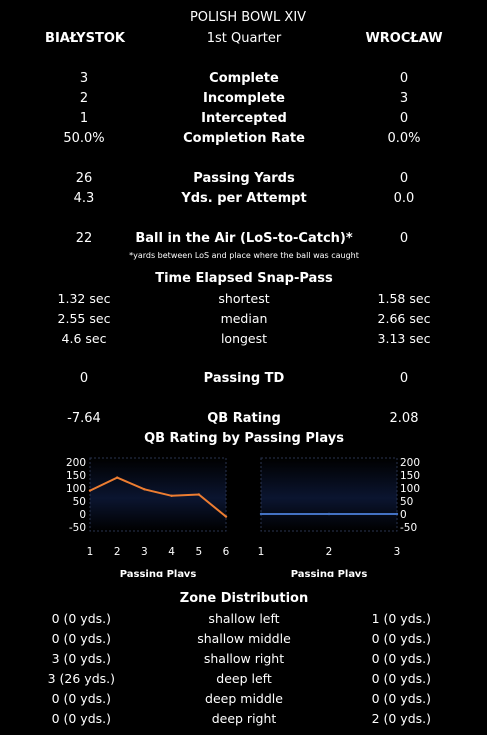 This screenshot has width=487, height=735. Describe the element at coordinates (244, 138) in the screenshot. I see `stat-label: Completion Rate` at that location.